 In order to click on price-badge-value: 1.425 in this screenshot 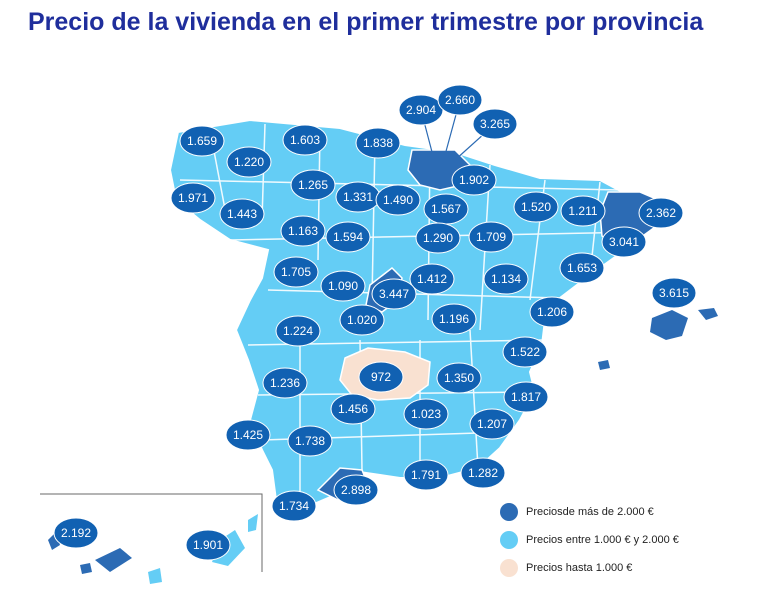, I will do `click(248, 435)`.